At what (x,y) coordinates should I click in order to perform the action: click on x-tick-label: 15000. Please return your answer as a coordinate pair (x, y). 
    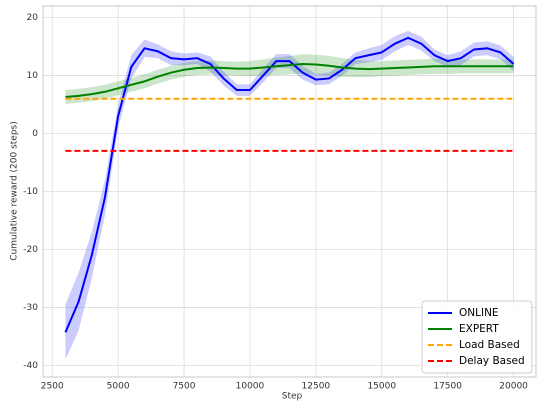
    Looking at the image, I should click on (381, 387).